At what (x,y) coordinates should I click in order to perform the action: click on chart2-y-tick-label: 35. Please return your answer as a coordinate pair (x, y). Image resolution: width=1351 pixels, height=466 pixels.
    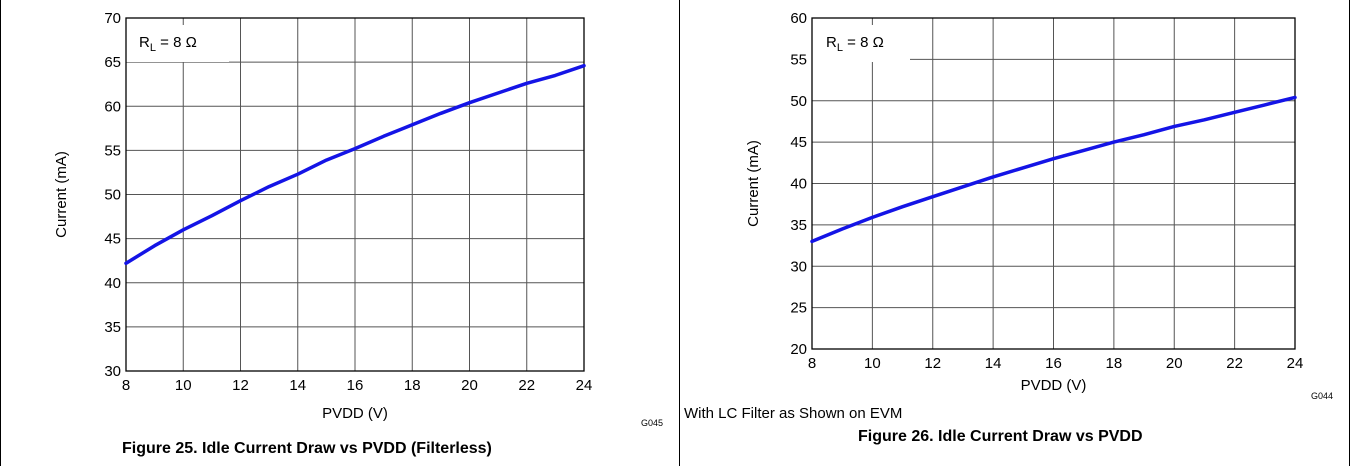
    Looking at the image, I should click on (798, 225).